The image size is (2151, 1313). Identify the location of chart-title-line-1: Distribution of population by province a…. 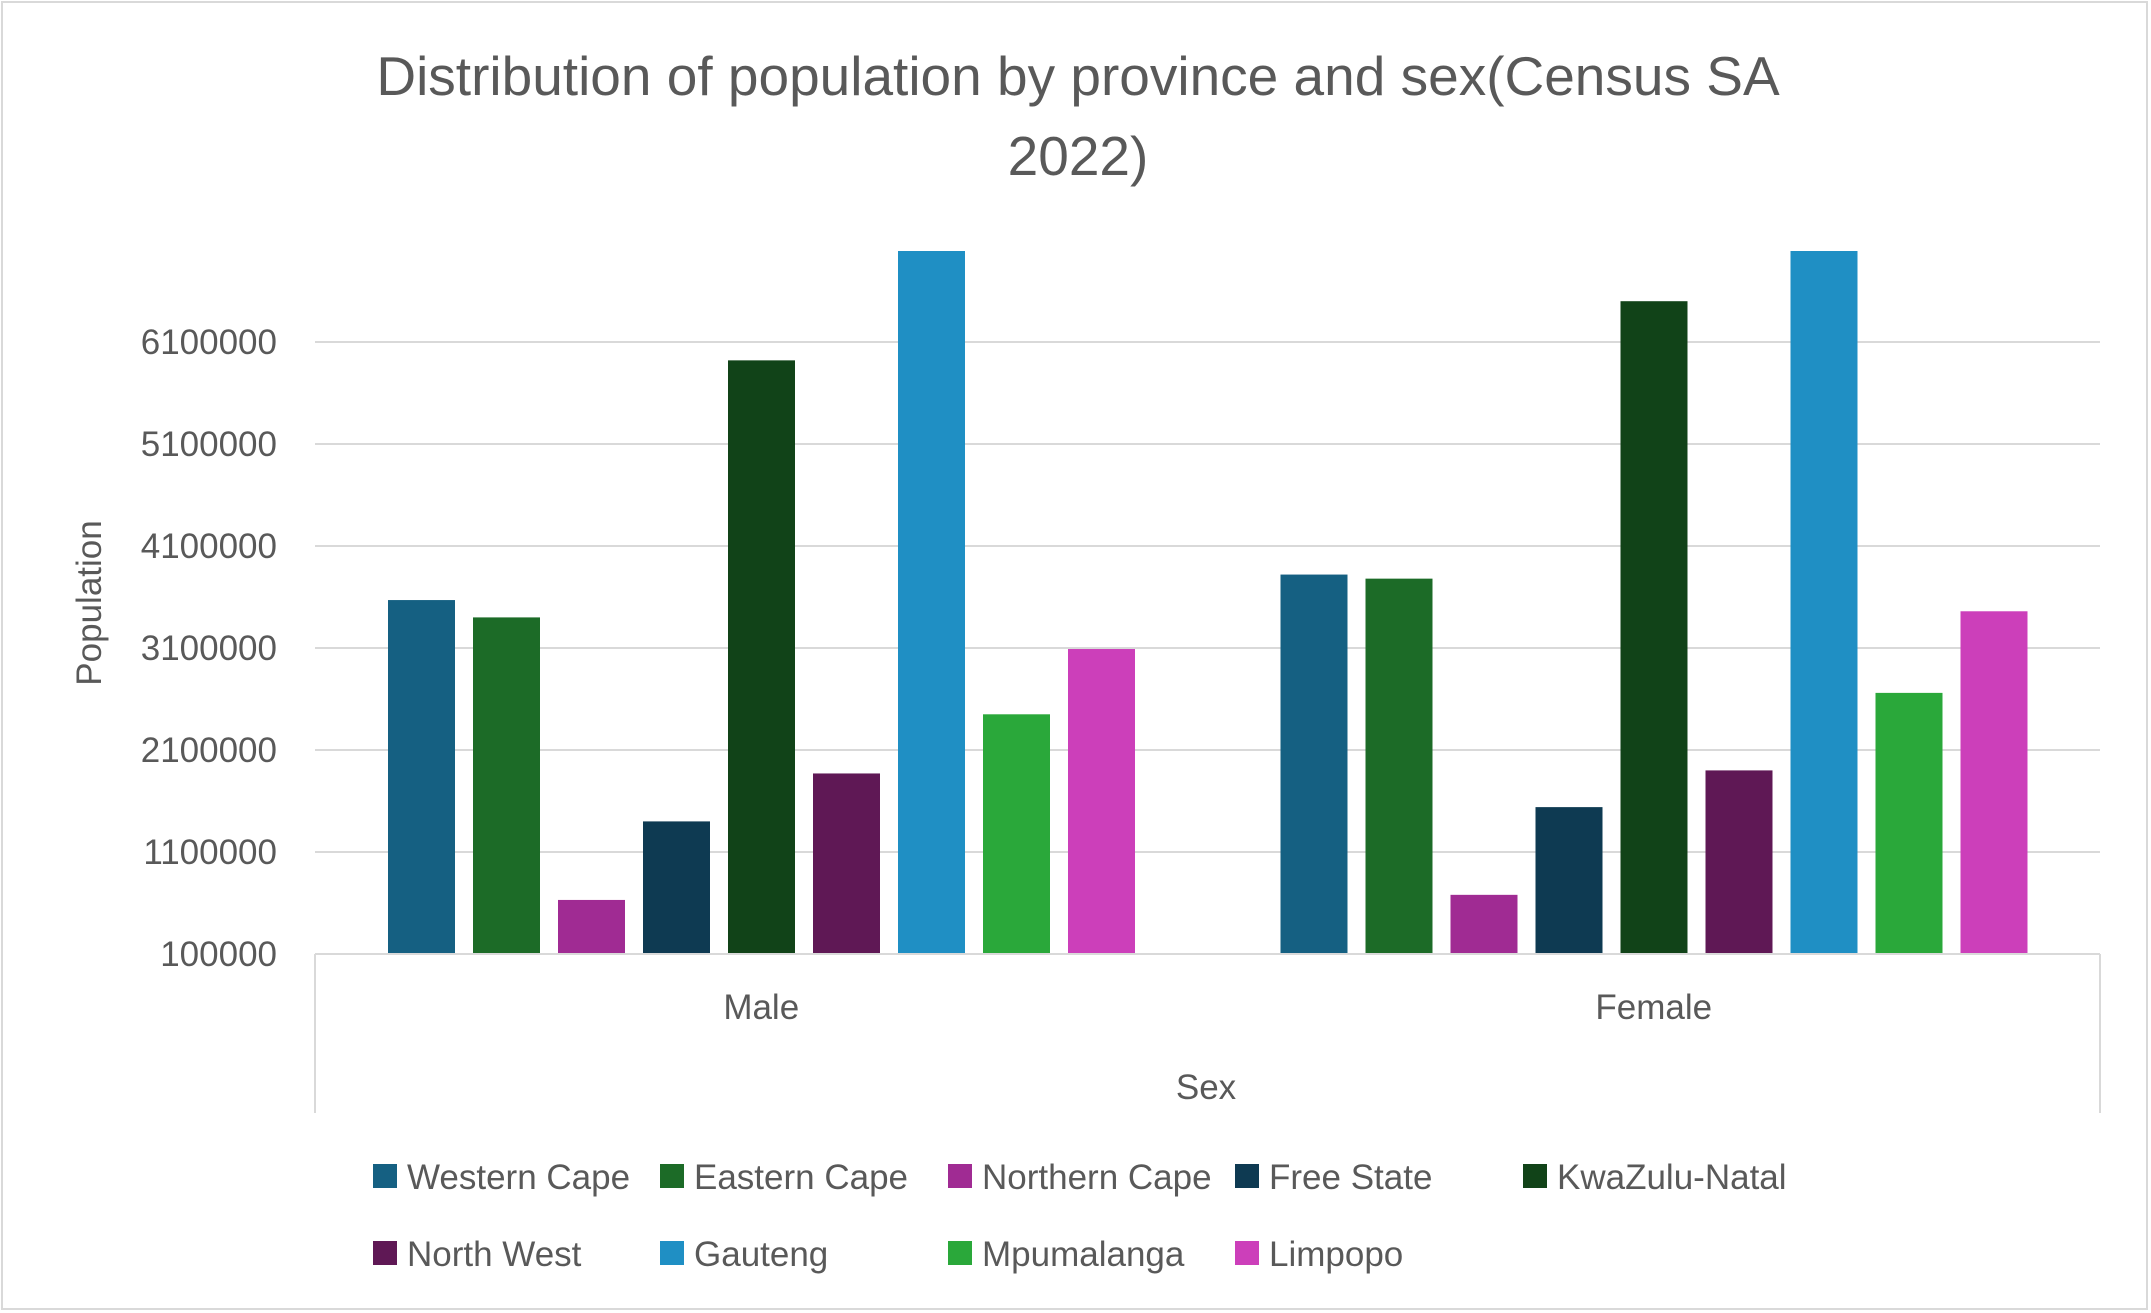
(1078, 76).